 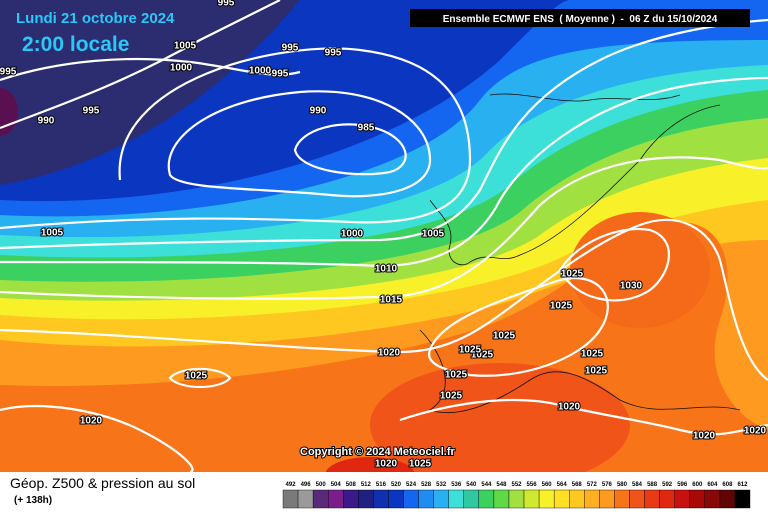 I want to click on colorbar-label: 564, so click(x=562, y=485).